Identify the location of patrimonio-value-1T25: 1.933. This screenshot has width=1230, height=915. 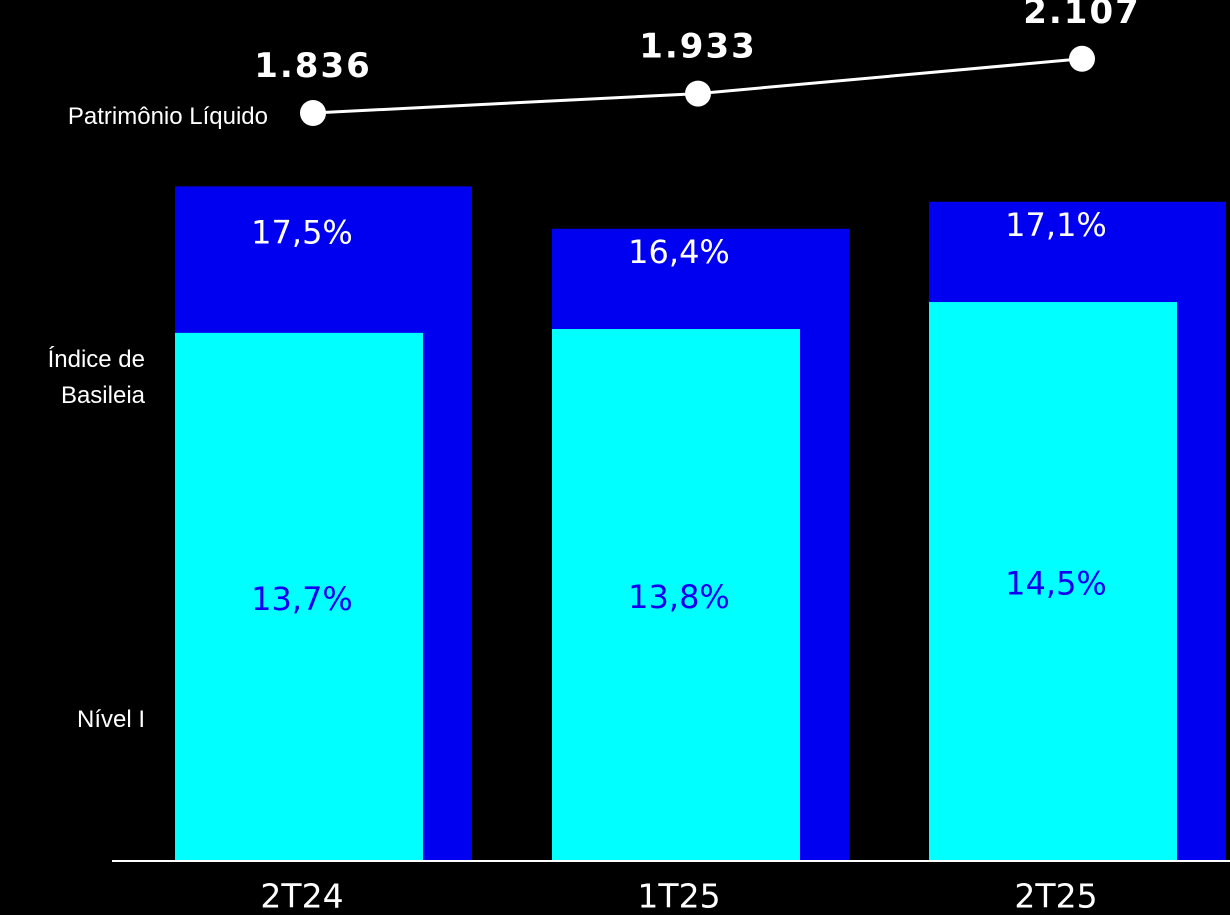
(698, 47).